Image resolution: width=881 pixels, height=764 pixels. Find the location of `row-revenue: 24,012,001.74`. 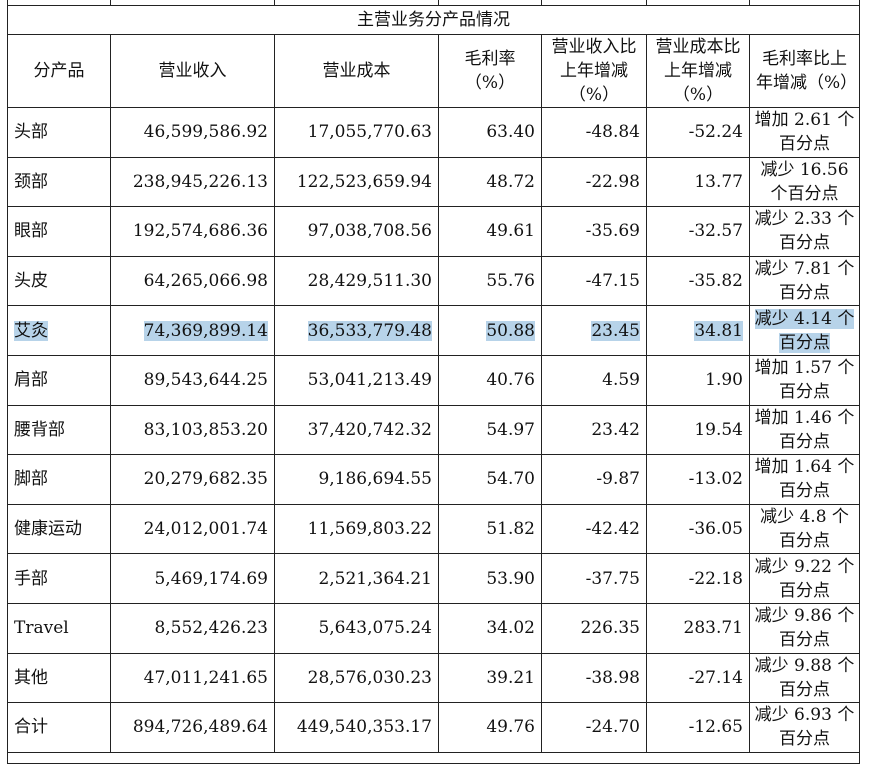

row-revenue: 24,012,001.74 is located at coordinates (192, 529).